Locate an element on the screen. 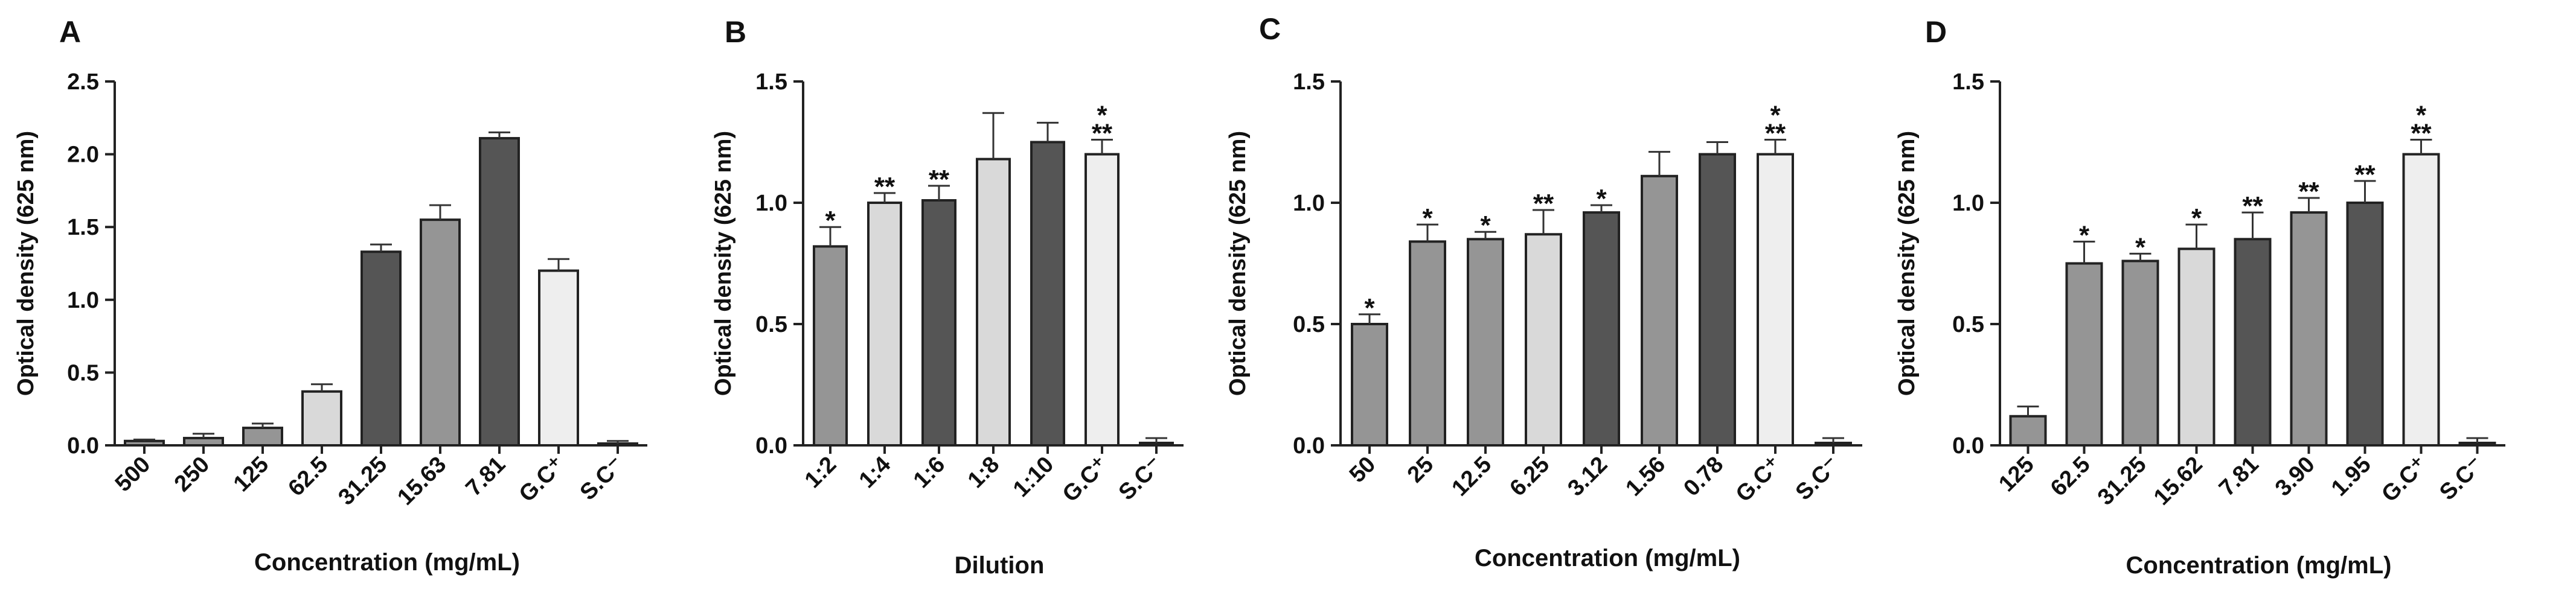  x-tick-label: 1:4 is located at coordinates (875, 473).